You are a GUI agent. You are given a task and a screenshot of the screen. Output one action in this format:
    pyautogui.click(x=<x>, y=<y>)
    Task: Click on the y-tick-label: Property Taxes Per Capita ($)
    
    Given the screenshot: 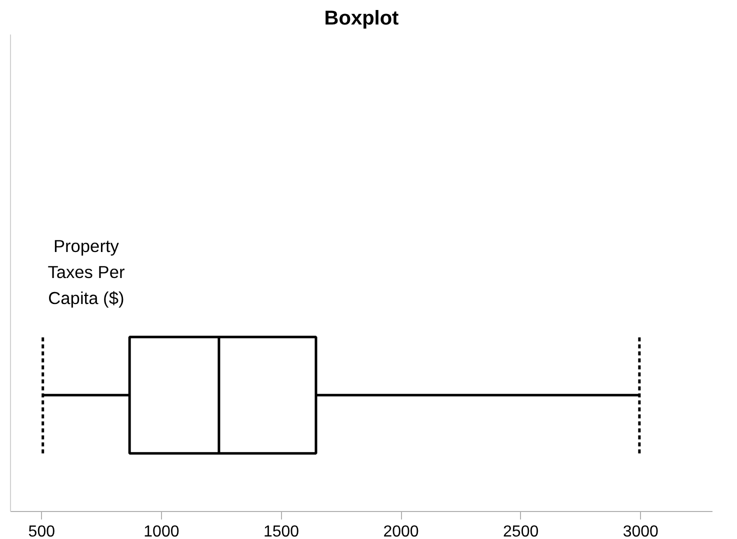 What is the action you would take?
    pyautogui.click(x=86, y=272)
    